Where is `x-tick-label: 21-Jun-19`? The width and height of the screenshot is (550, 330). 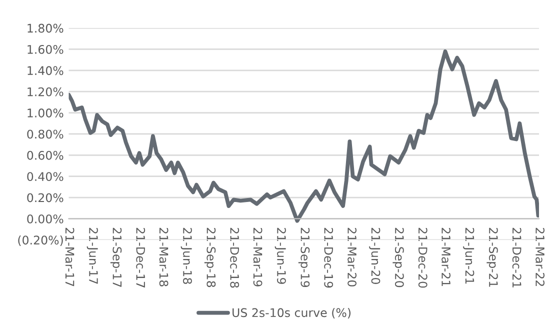
x-tick-label: 21-Jun-19 is located at coordinates (280, 256).